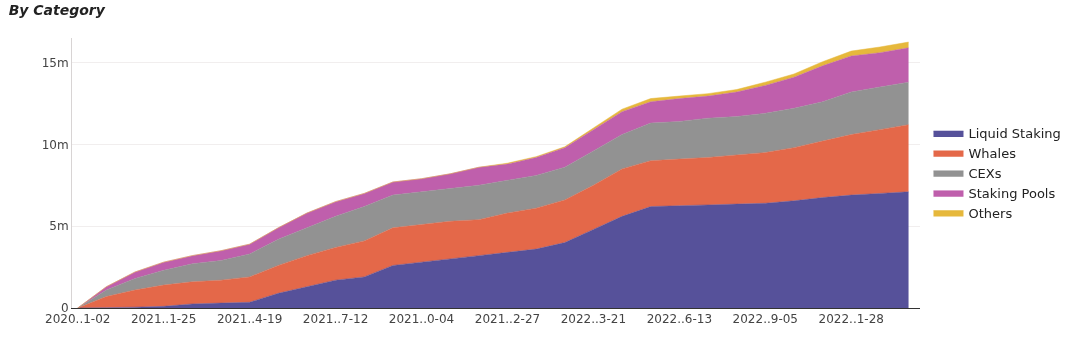 The image size is (1080, 338). Describe the element at coordinates (59, 226) in the screenshot. I see `y-tick-label: 5m` at that location.